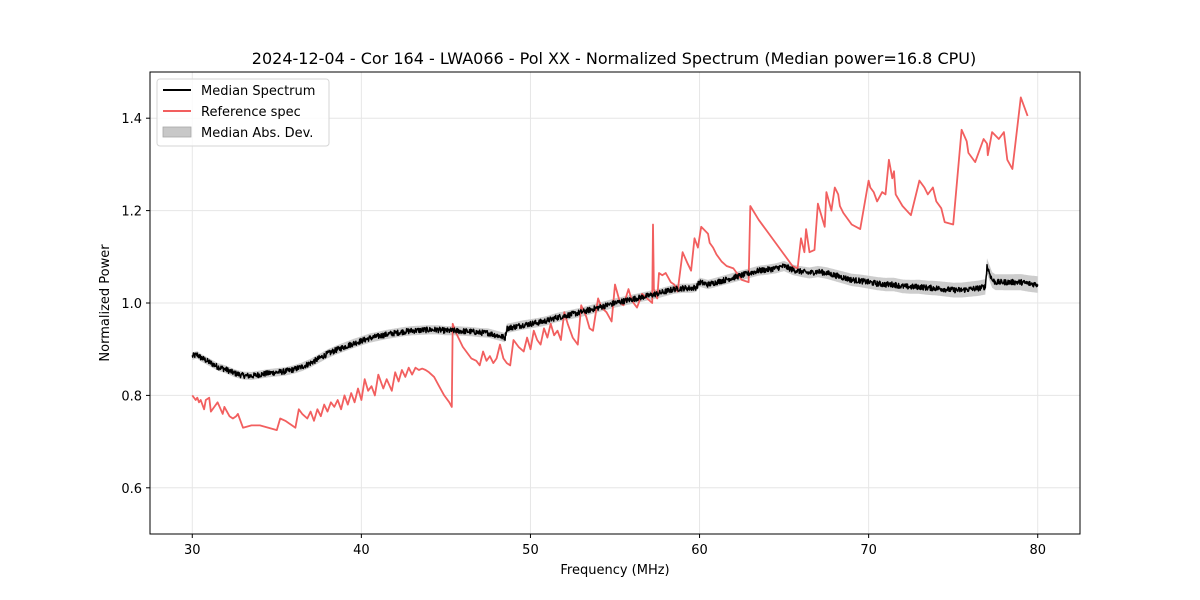 Image resolution: width=1200 pixels, height=600 pixels. What do you see at coordinates (361, 550) in the screenshot?
I see `x-tick-label: 40` at bounding box center [361, 550].